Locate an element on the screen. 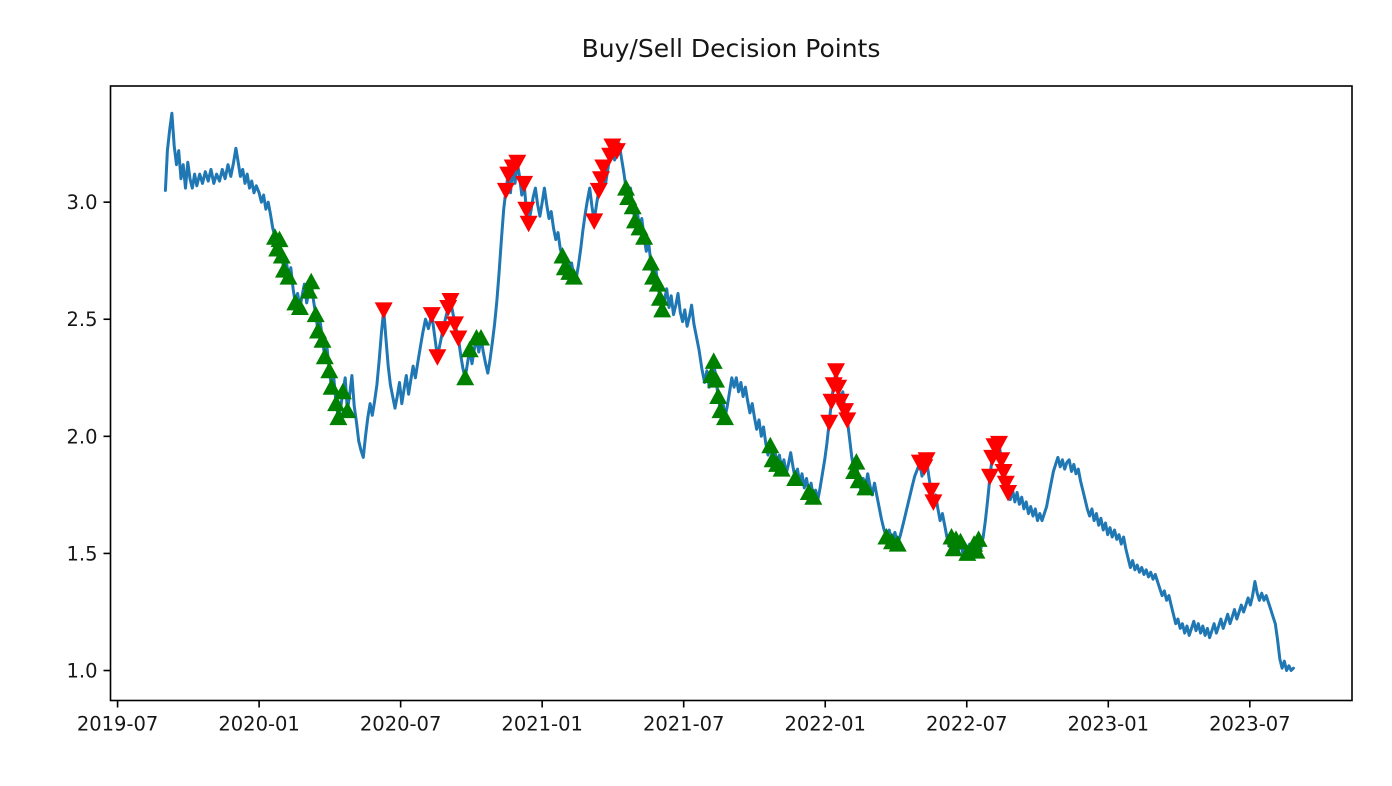  x-axis-tick-label: 2020-01 is located at coordinates (258, 724).